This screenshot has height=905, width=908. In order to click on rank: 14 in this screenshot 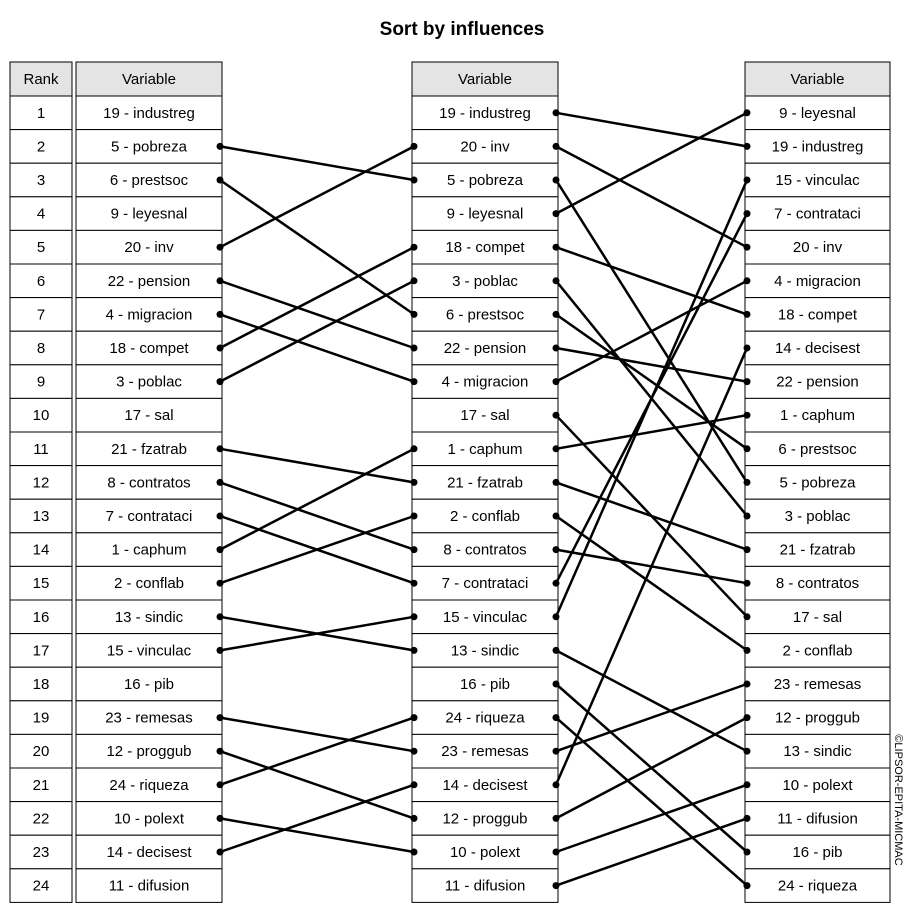, I will do `click(41, 550)`.